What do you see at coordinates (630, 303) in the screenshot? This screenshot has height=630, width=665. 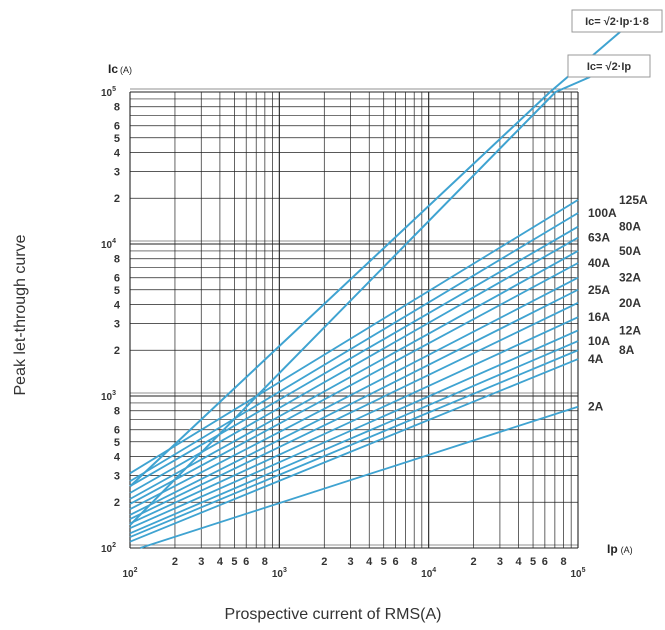 I see `series-label-20A: 20A` at bounding box center [630, 303].